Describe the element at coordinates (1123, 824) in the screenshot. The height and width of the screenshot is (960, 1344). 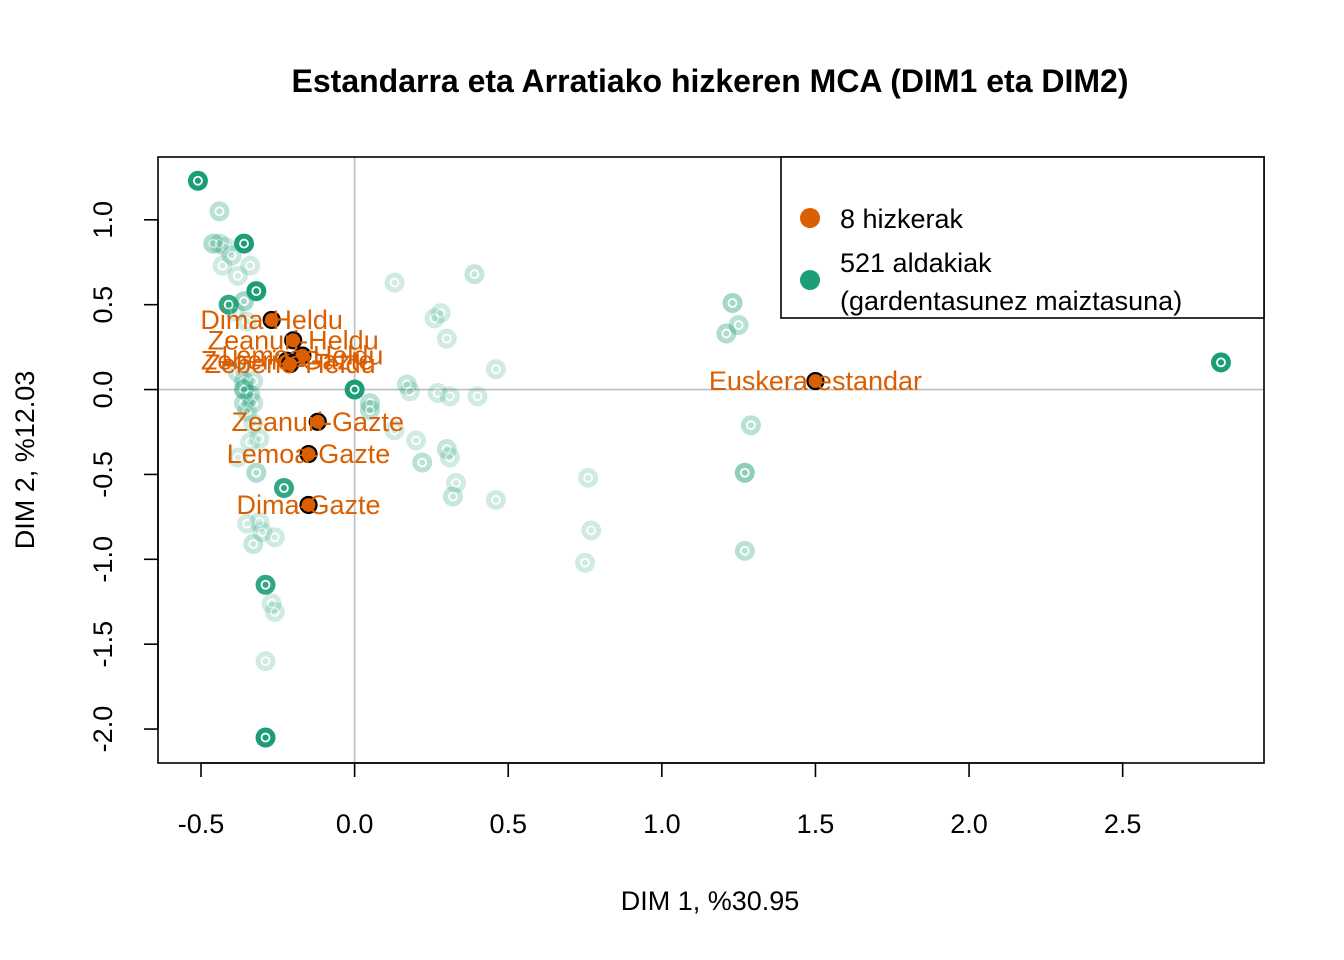
I see `x-tick-label: 2.5` at that location.